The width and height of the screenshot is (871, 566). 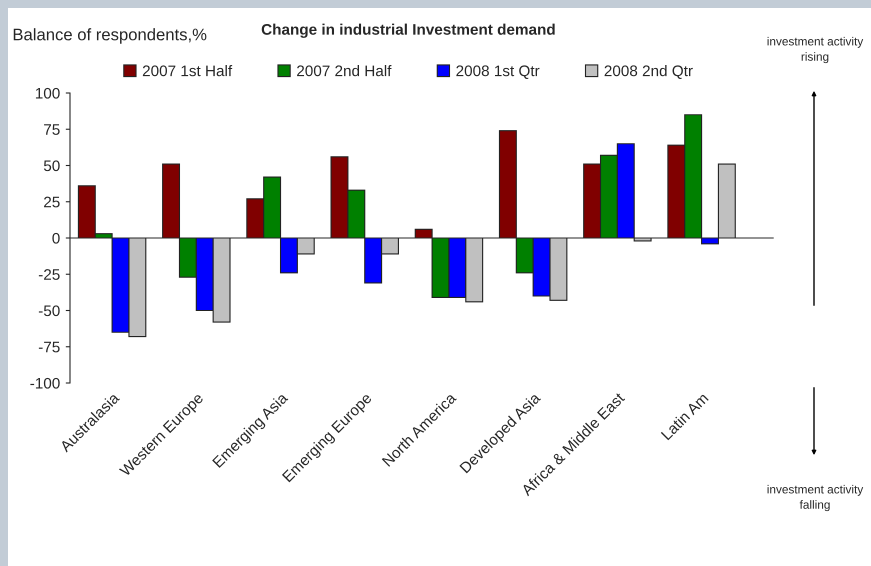 I want to click on y-tick-label: 75, so click(x=52, y=129).